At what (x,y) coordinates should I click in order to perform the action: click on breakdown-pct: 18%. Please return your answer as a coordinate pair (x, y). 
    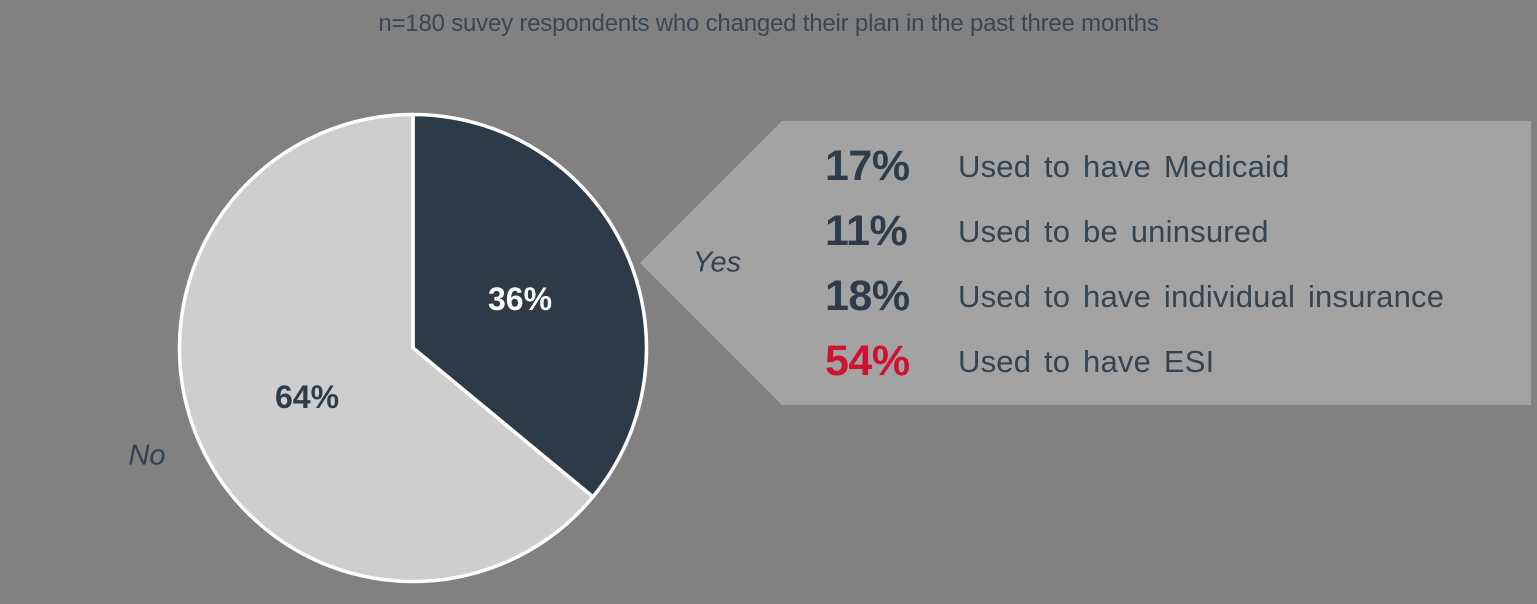
    Looking at the image, I should click on (867, 296).